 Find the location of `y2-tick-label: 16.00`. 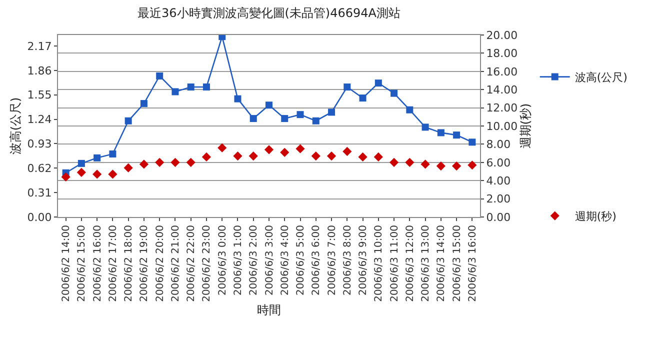

y2-tick-label: 16.00 is located at coordinates (502, 71).